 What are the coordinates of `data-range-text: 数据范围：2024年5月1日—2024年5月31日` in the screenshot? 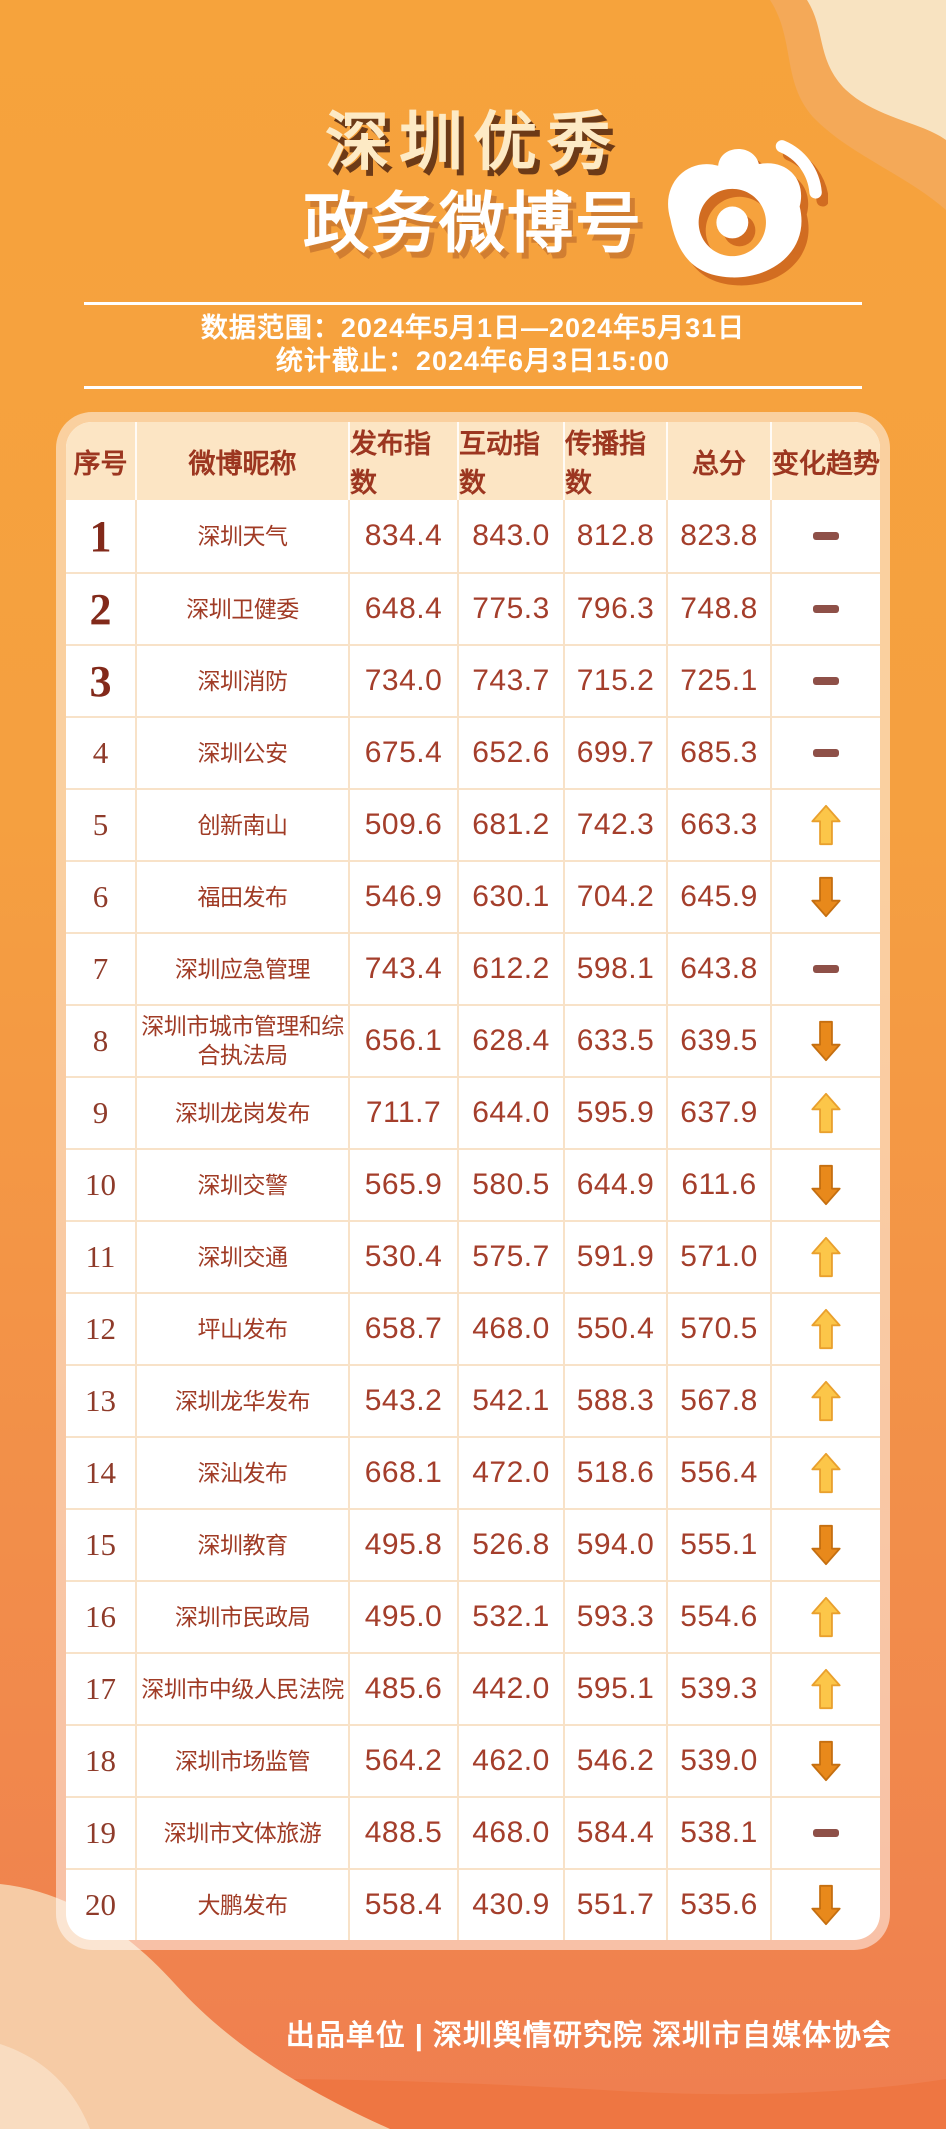 It's located at (473, 328).